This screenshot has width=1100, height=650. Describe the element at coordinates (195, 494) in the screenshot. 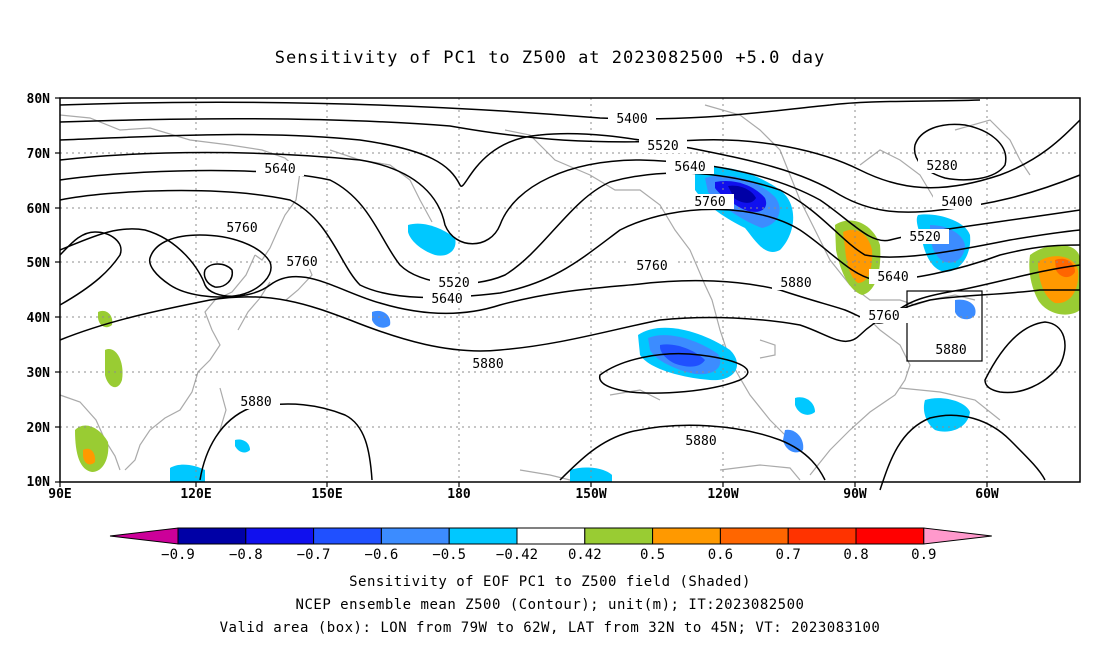

I see `lon-label: 120E` at that location.